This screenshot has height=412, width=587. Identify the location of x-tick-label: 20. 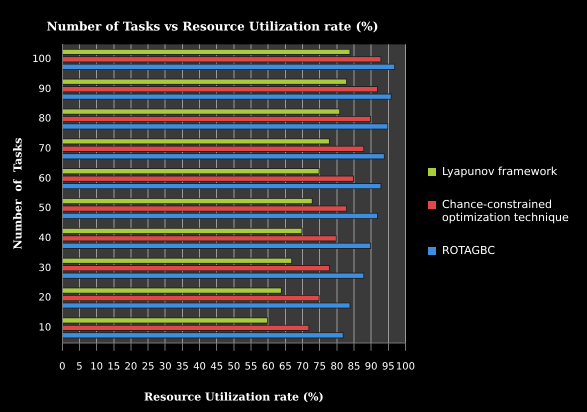
(131, 366).